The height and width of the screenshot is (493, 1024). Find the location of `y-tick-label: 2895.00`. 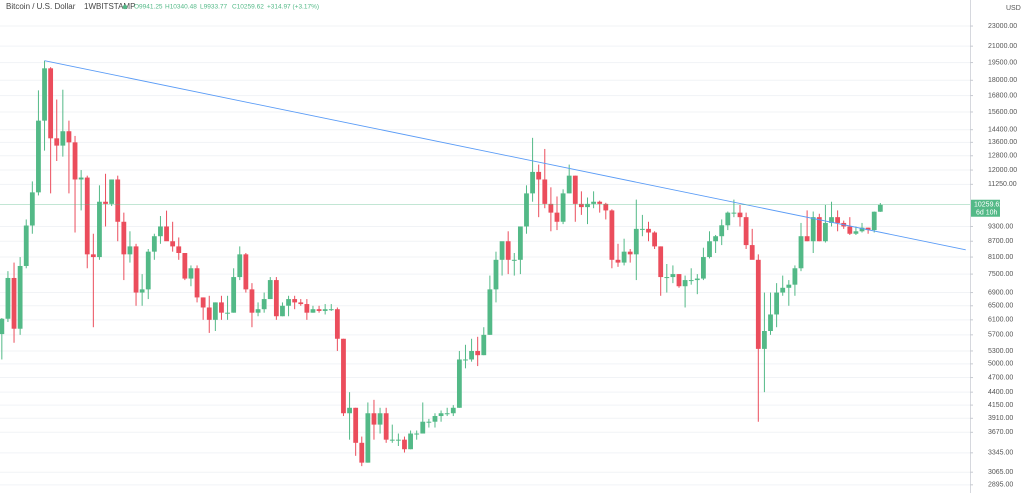

y-tick-label: 2895.00 is located at coordinates (1000, 485).